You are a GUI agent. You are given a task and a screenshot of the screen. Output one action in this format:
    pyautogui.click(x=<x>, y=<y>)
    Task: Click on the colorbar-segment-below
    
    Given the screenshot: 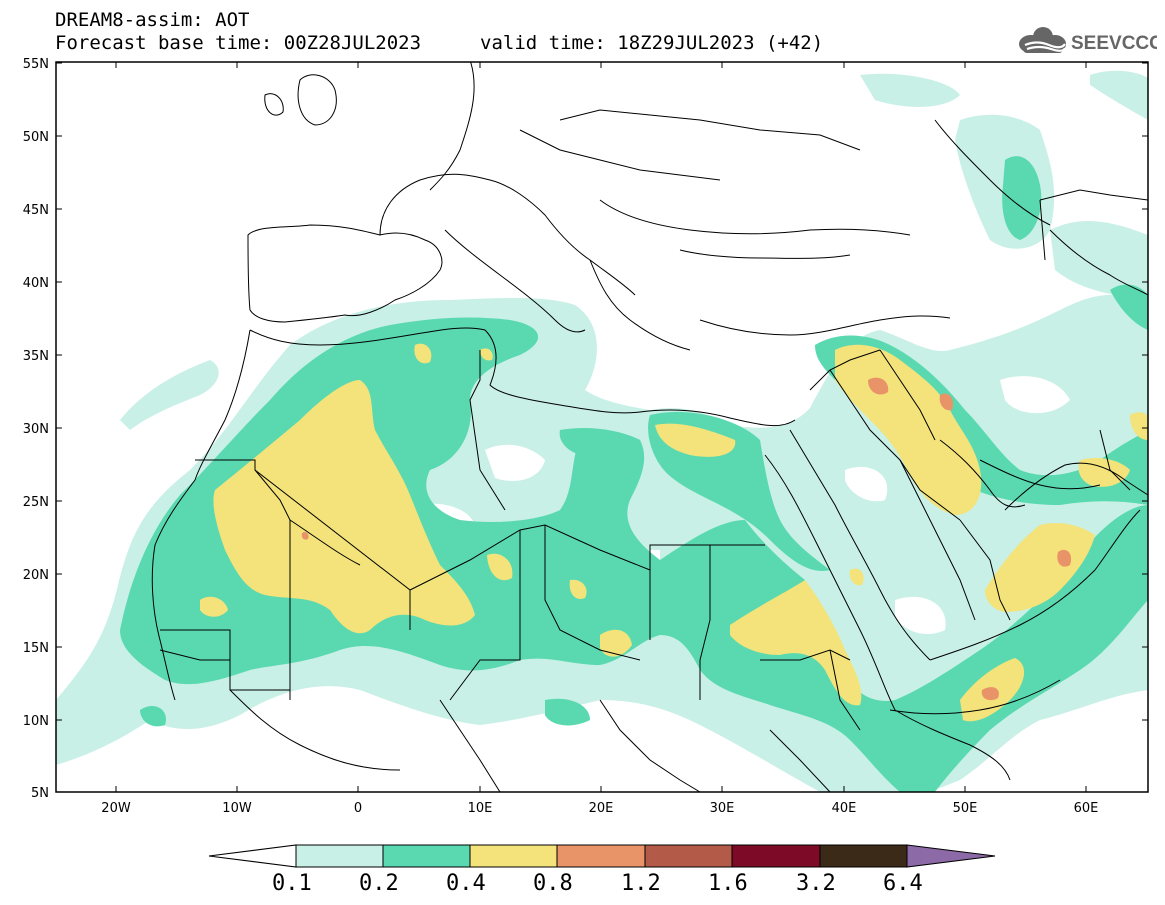 What is the action you would take?
    pyautogui.click(x=252, y=856)
    